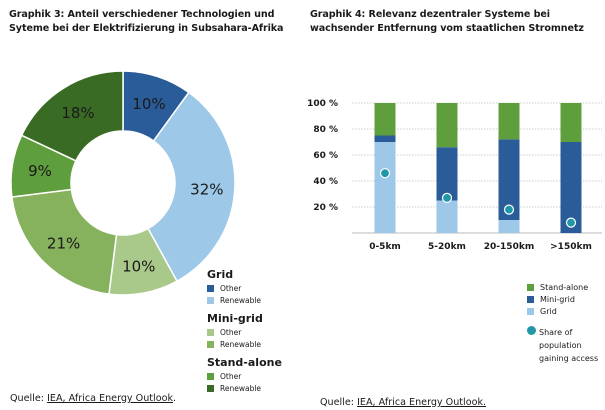  I want to click on legend-label: Mini-grid, so click(557, 299).